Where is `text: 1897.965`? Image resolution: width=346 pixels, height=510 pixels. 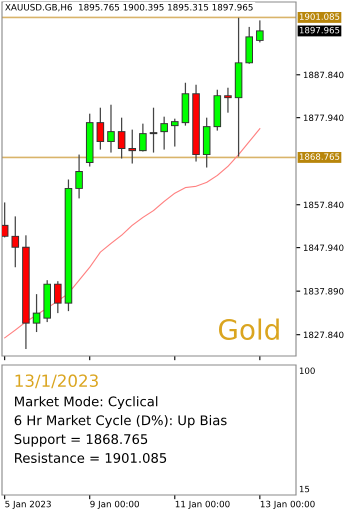 text: 1897.965 is located at coordinates (320, 30).